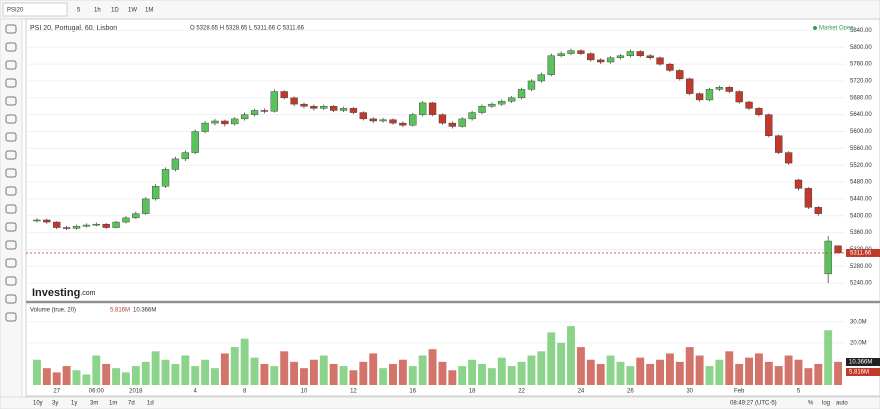 The height and width of the screenshot is (409, 880). What do you see at coordinates (120, 311) in the screenshot?
I see `volume-current: 5.816M` at bounding box center [120, 311].